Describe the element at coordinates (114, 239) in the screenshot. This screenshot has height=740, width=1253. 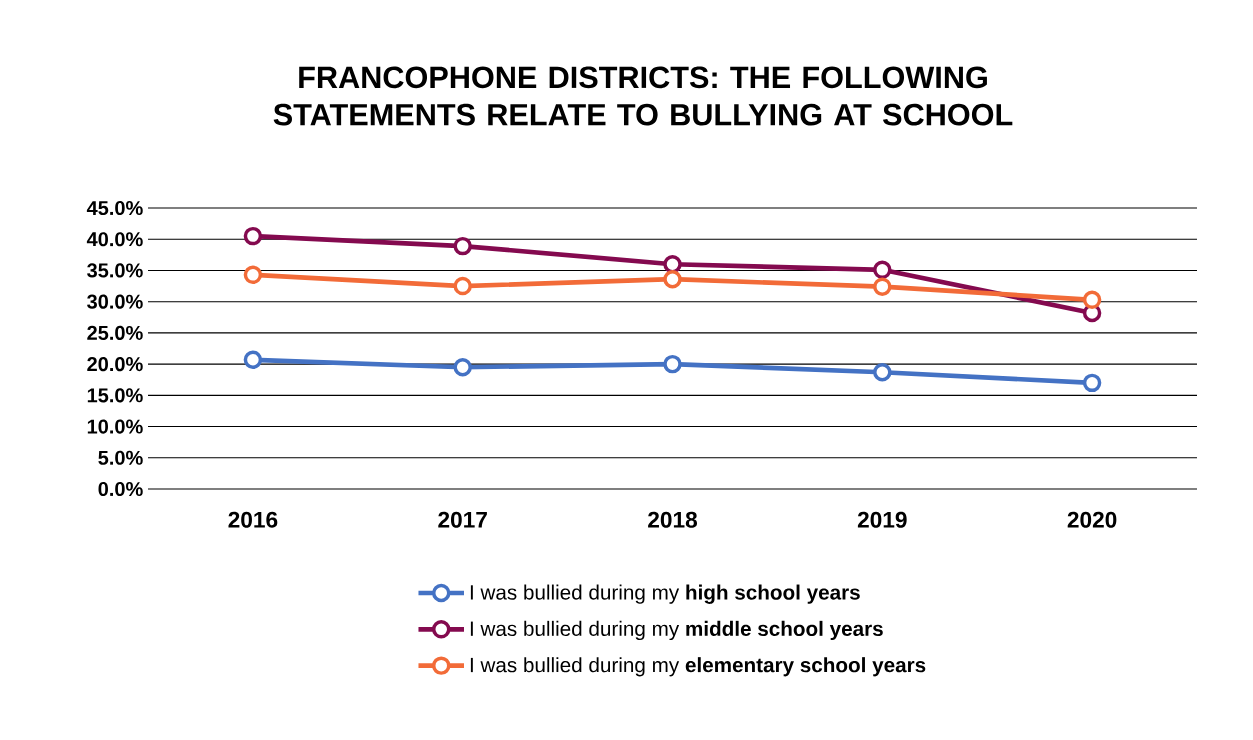
I see `y-tick-label: 40.0%` at that location.